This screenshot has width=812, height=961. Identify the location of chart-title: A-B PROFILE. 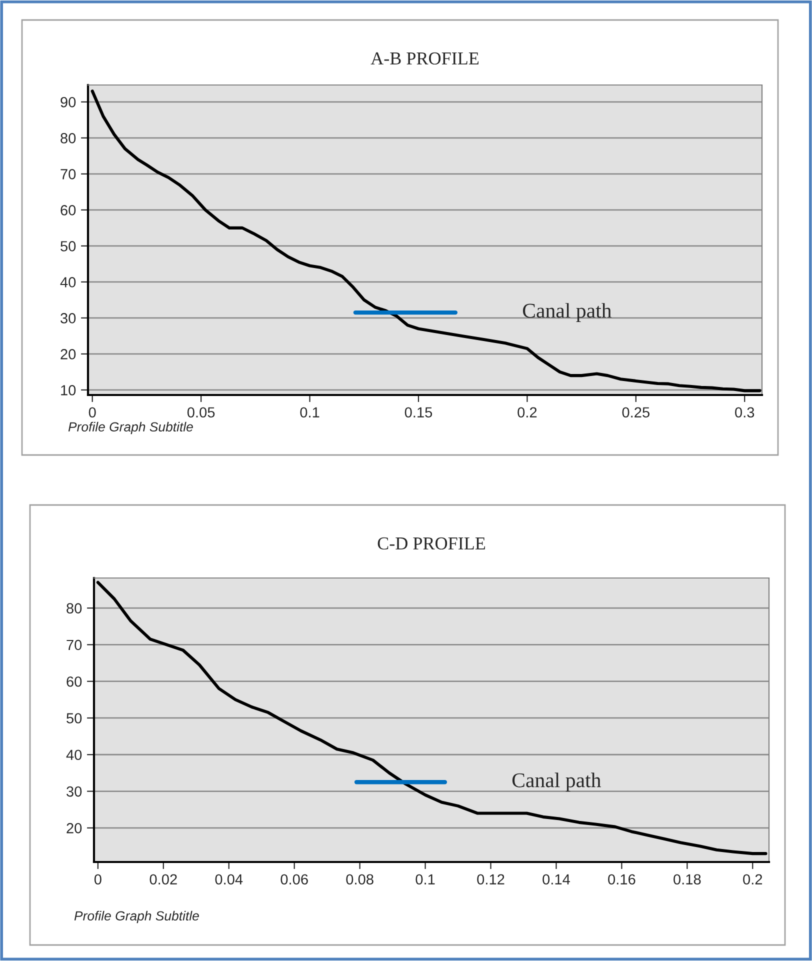
(424, 58).